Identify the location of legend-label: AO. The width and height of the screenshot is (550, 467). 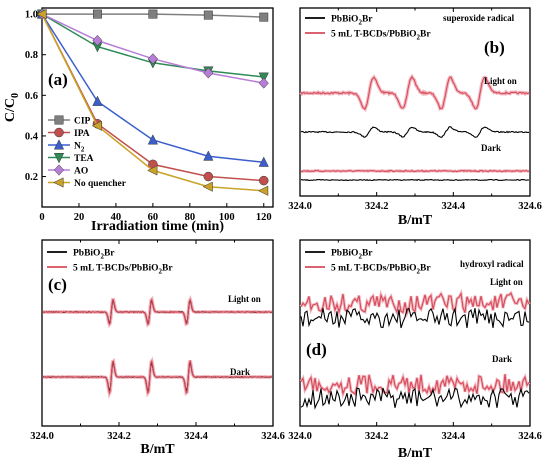
(81, 172).